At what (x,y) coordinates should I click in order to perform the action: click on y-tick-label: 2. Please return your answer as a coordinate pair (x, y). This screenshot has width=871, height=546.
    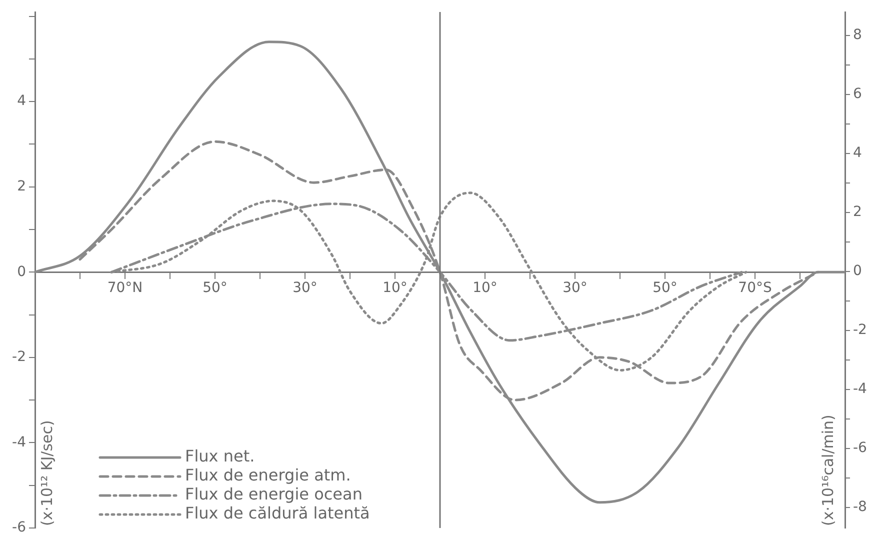
    Looking at the image, I should click on (21, 186).